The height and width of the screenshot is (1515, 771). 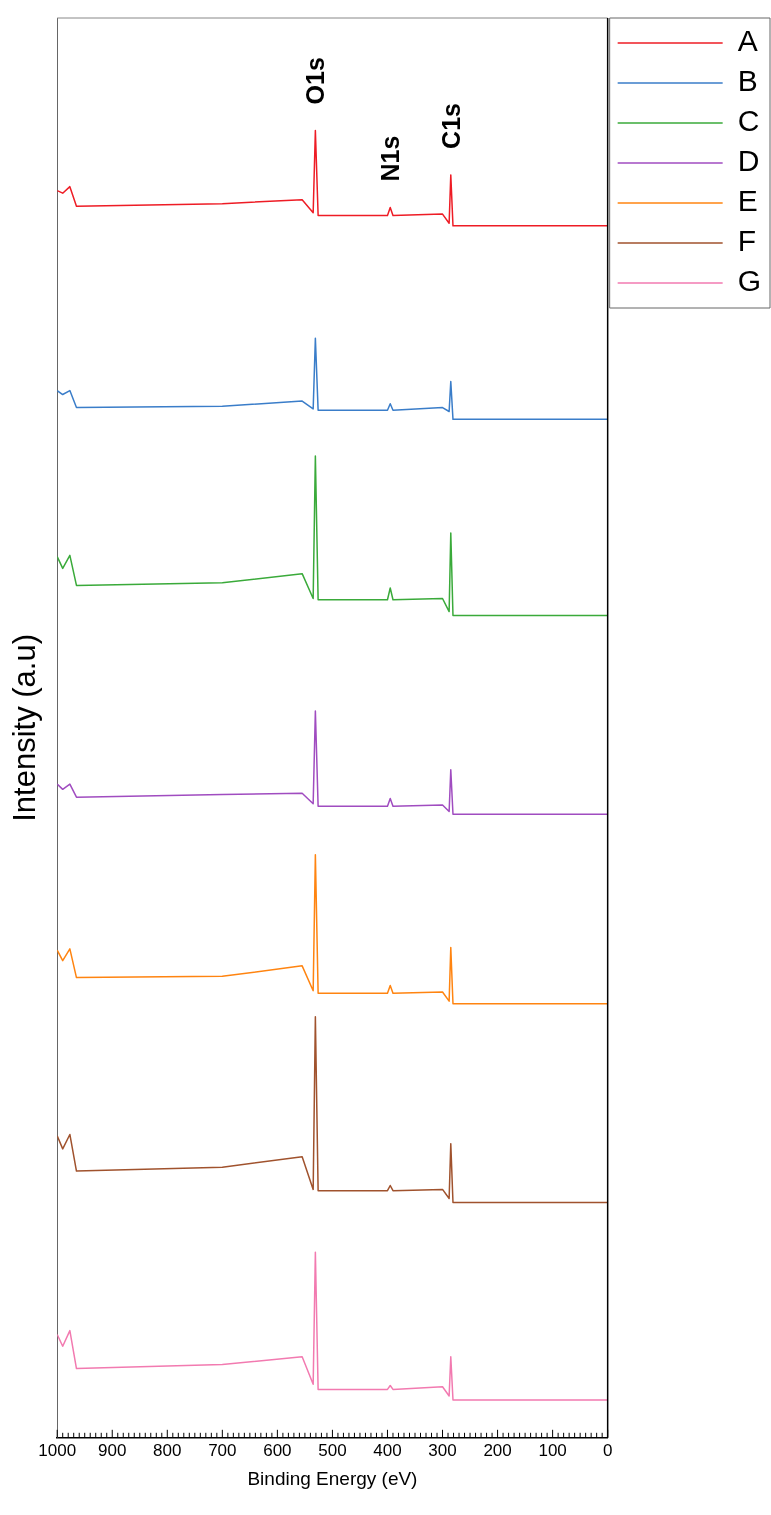 I want to click on x-tick-label: 300, so click(x=442, y=1450).